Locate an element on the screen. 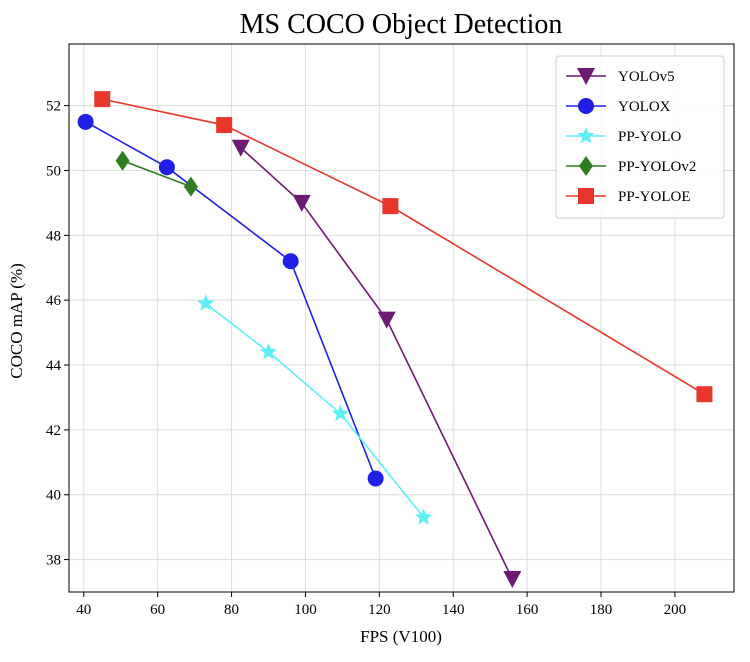  series-line-pp-yolo is located at coordinates (315, 410).